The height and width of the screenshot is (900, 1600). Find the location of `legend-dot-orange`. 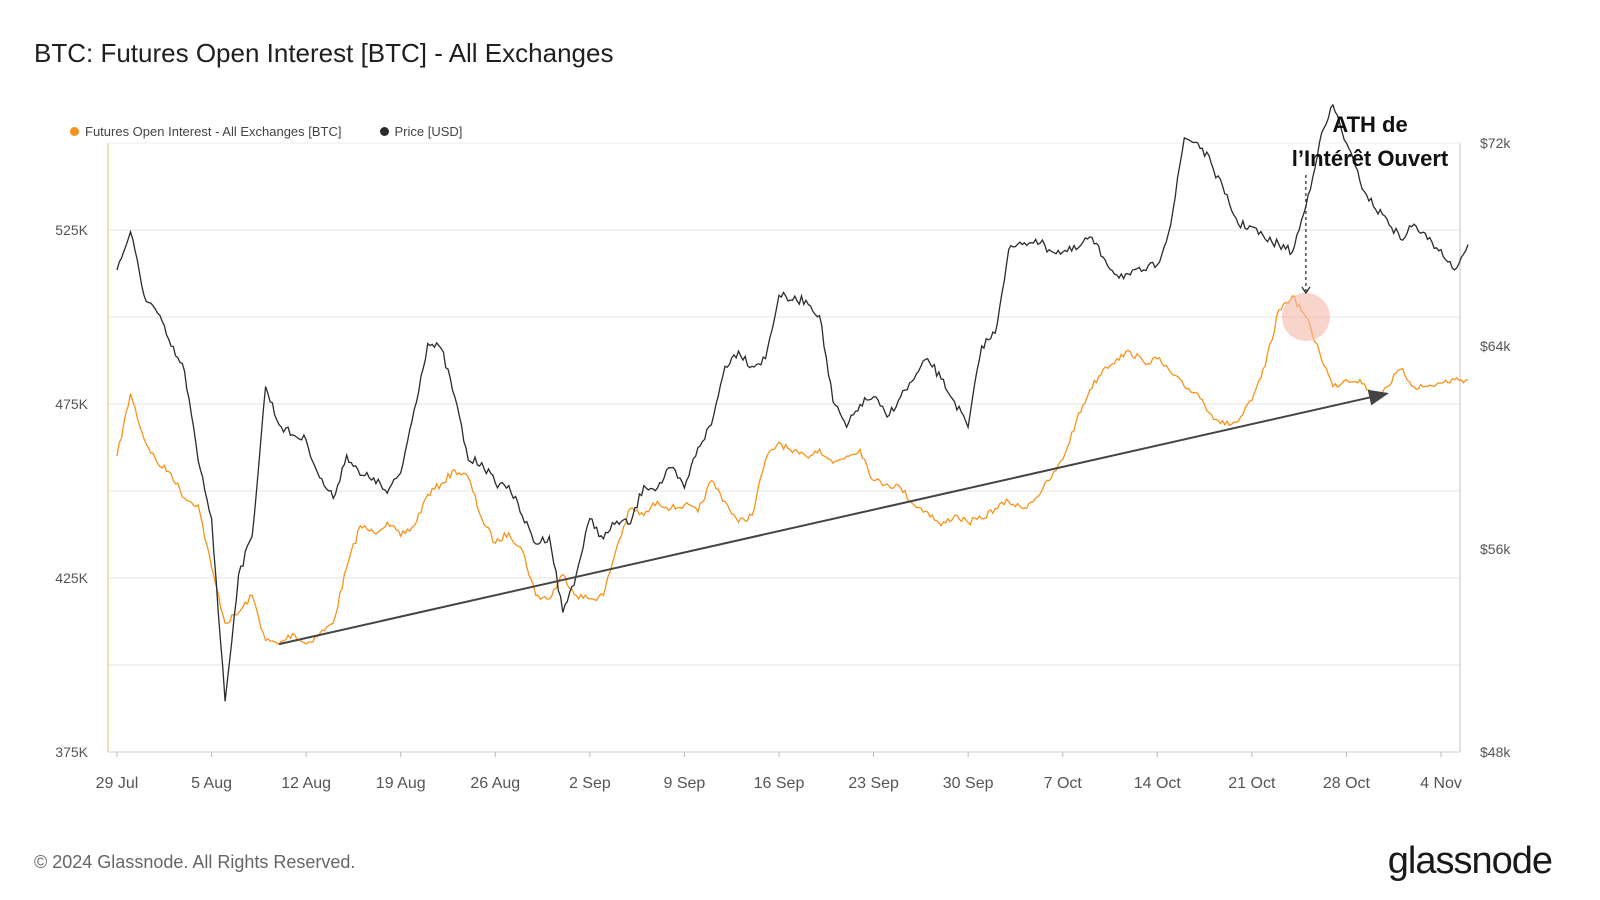

legend-dot-orange is located at coordinates (74, 131).